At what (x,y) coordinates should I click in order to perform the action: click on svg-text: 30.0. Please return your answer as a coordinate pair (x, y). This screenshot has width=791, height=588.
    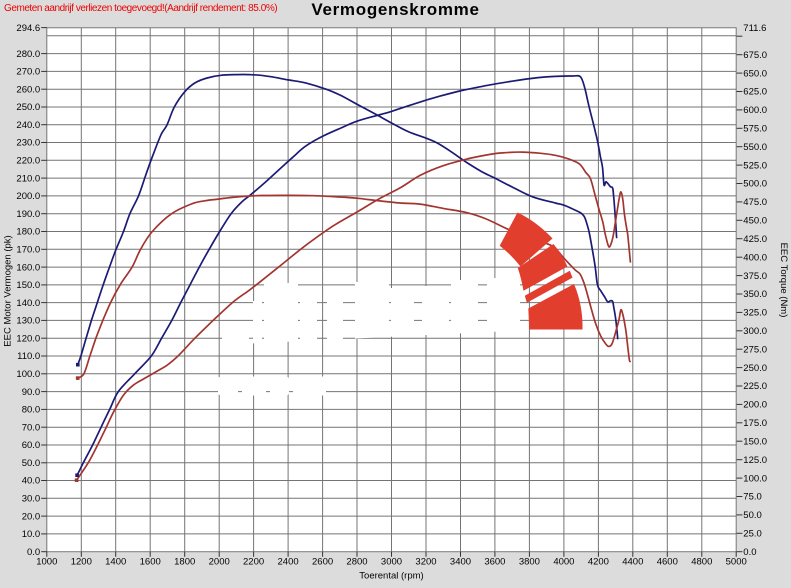
    Looking at the image, I should click on (31, 499).